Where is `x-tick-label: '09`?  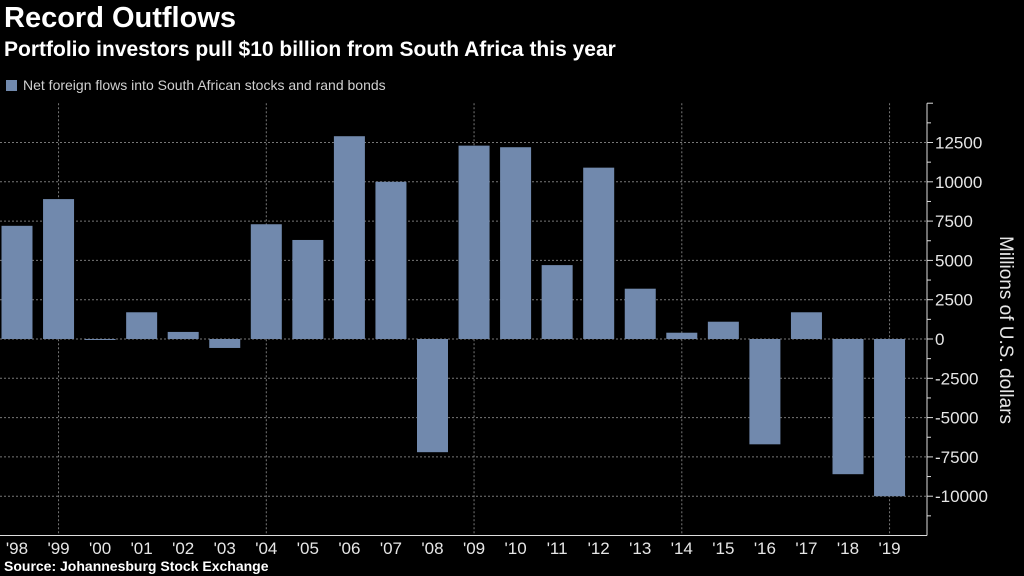 x-tick-label: '09 is located at coordinates (474, 548).